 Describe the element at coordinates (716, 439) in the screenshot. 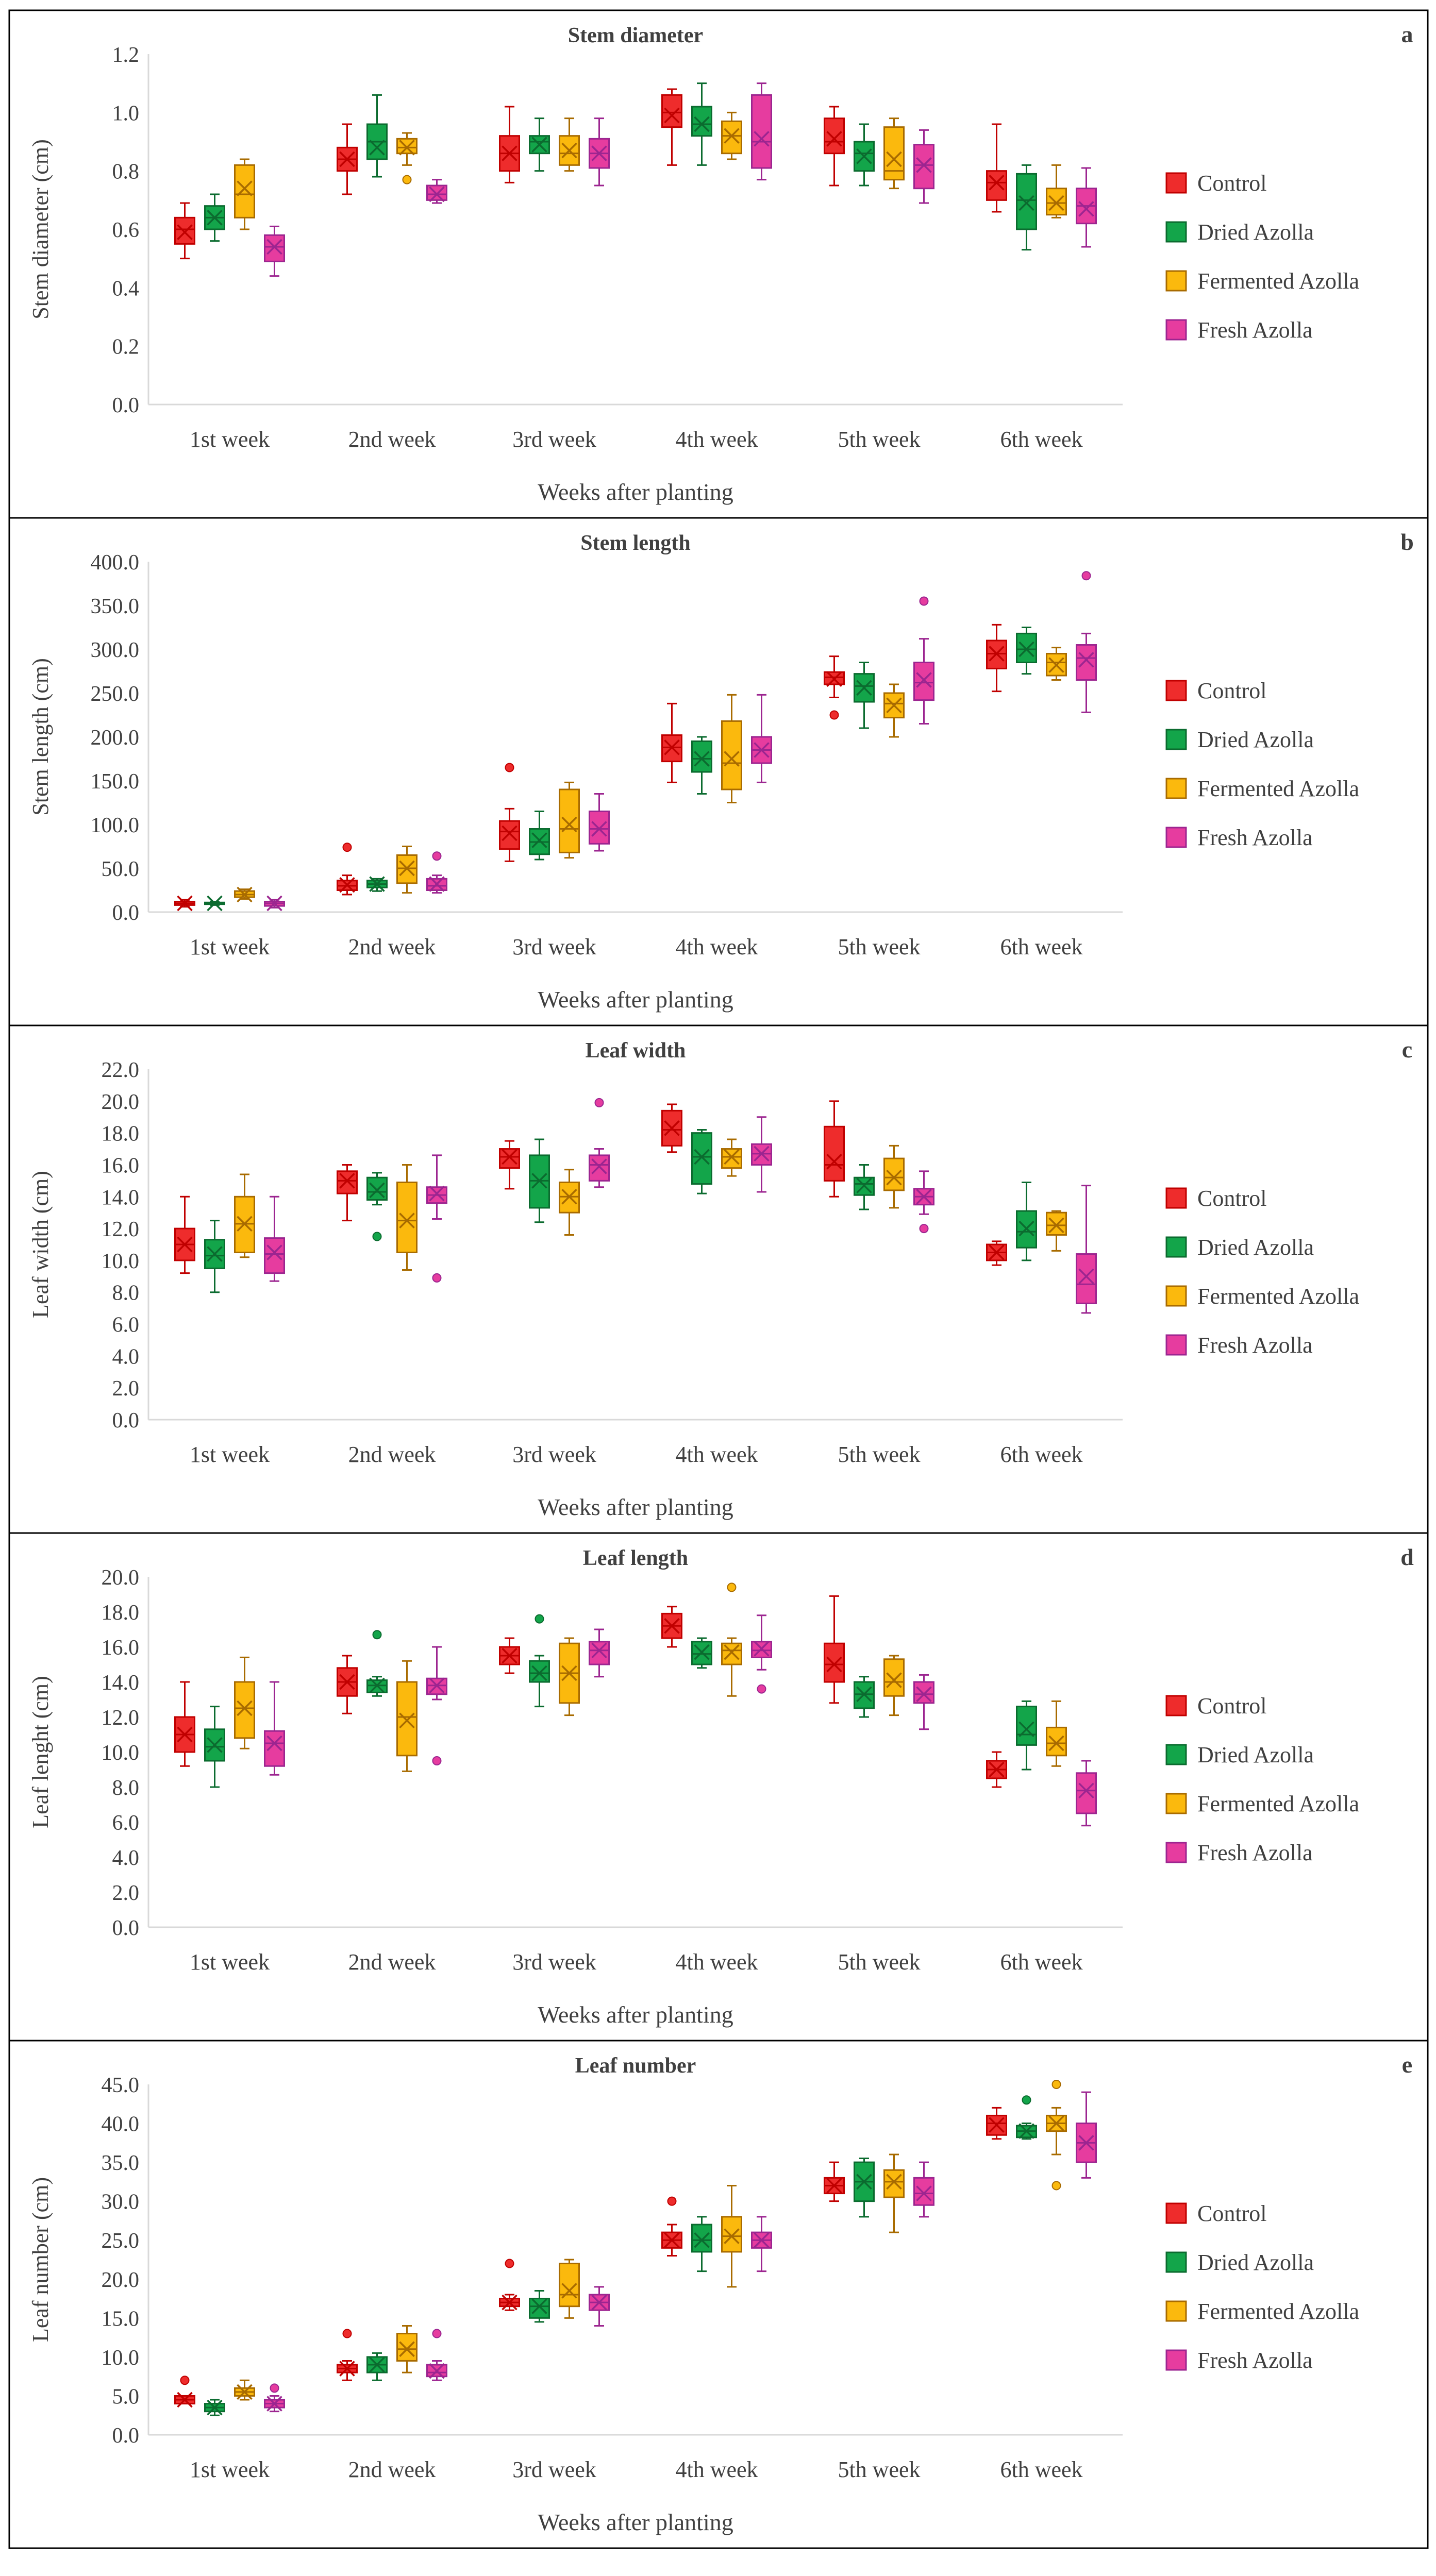

I see `x-tick-label: 4th week` at that location.